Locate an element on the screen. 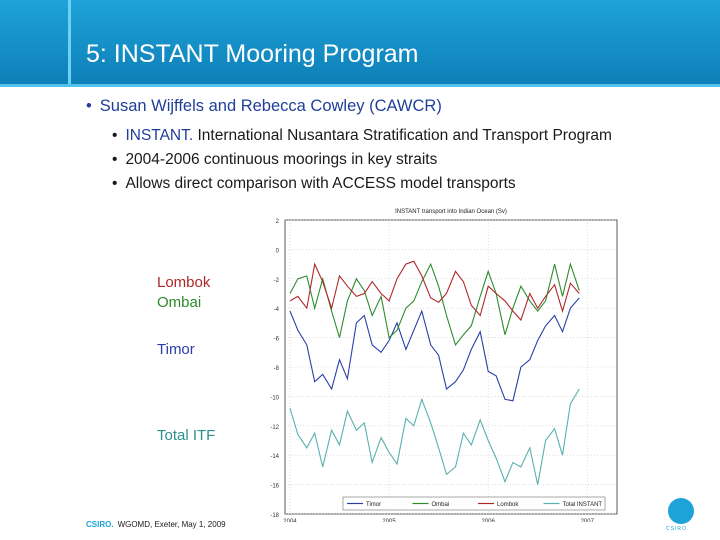 This screenshot has width=720, height=540. series-line-ombai is located at coordinates (434, 304).